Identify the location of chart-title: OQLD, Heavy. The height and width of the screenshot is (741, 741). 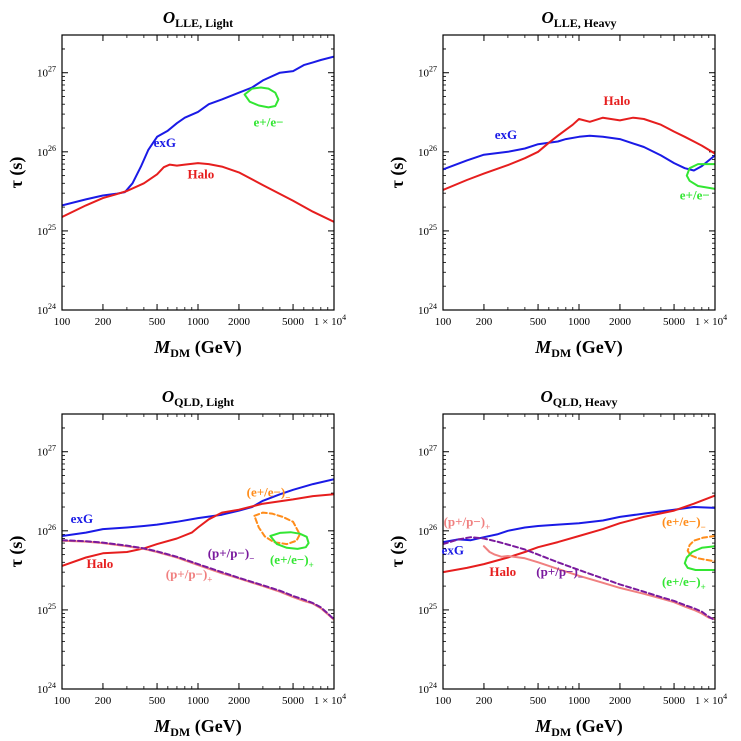
(579, 398).